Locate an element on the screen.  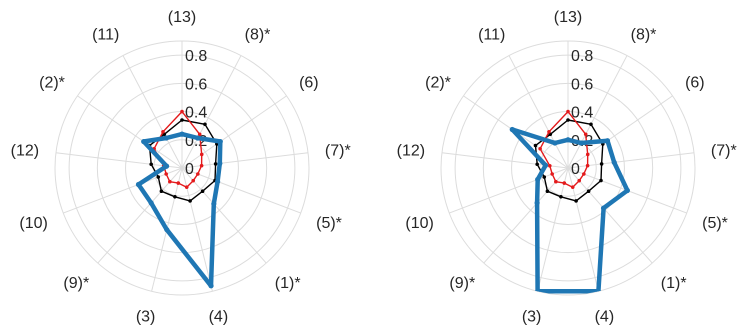
radial-tick-label: 0 is located at coordinates (189, 169).